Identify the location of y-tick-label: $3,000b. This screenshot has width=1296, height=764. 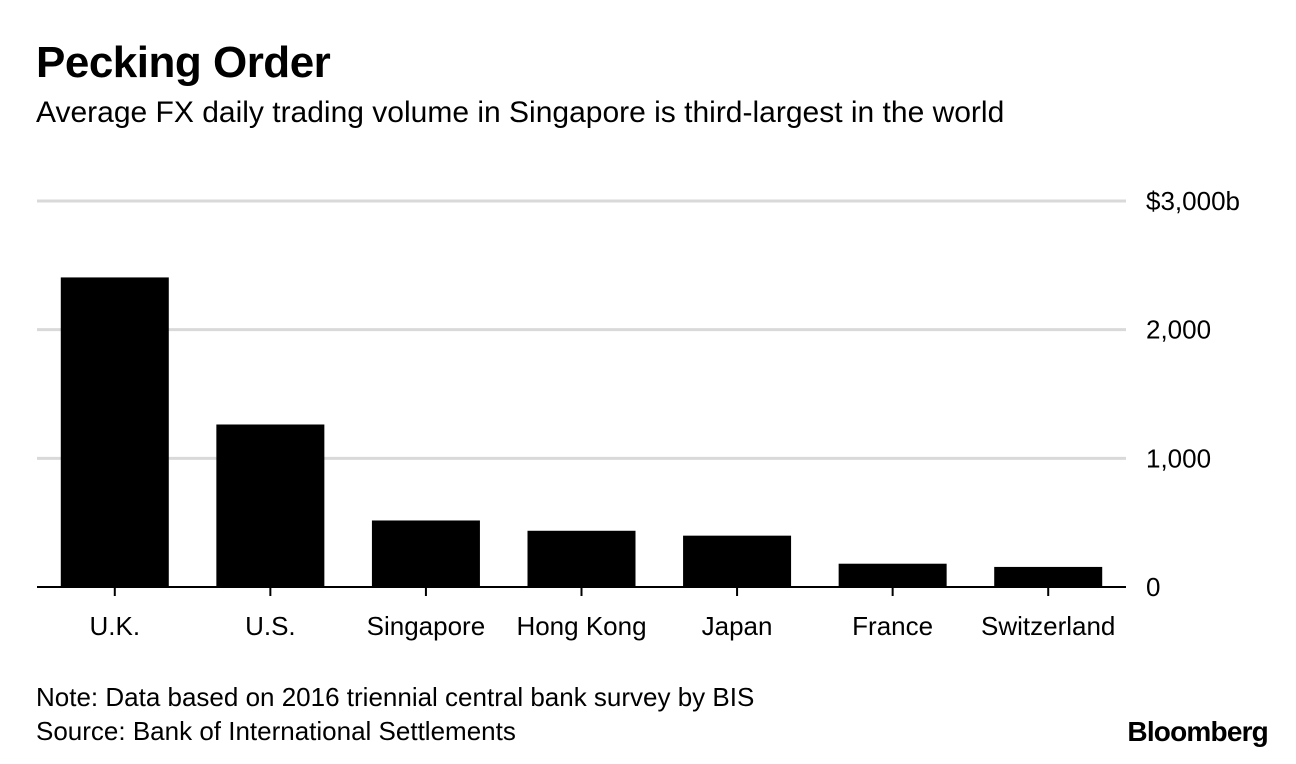
(1193, 201).